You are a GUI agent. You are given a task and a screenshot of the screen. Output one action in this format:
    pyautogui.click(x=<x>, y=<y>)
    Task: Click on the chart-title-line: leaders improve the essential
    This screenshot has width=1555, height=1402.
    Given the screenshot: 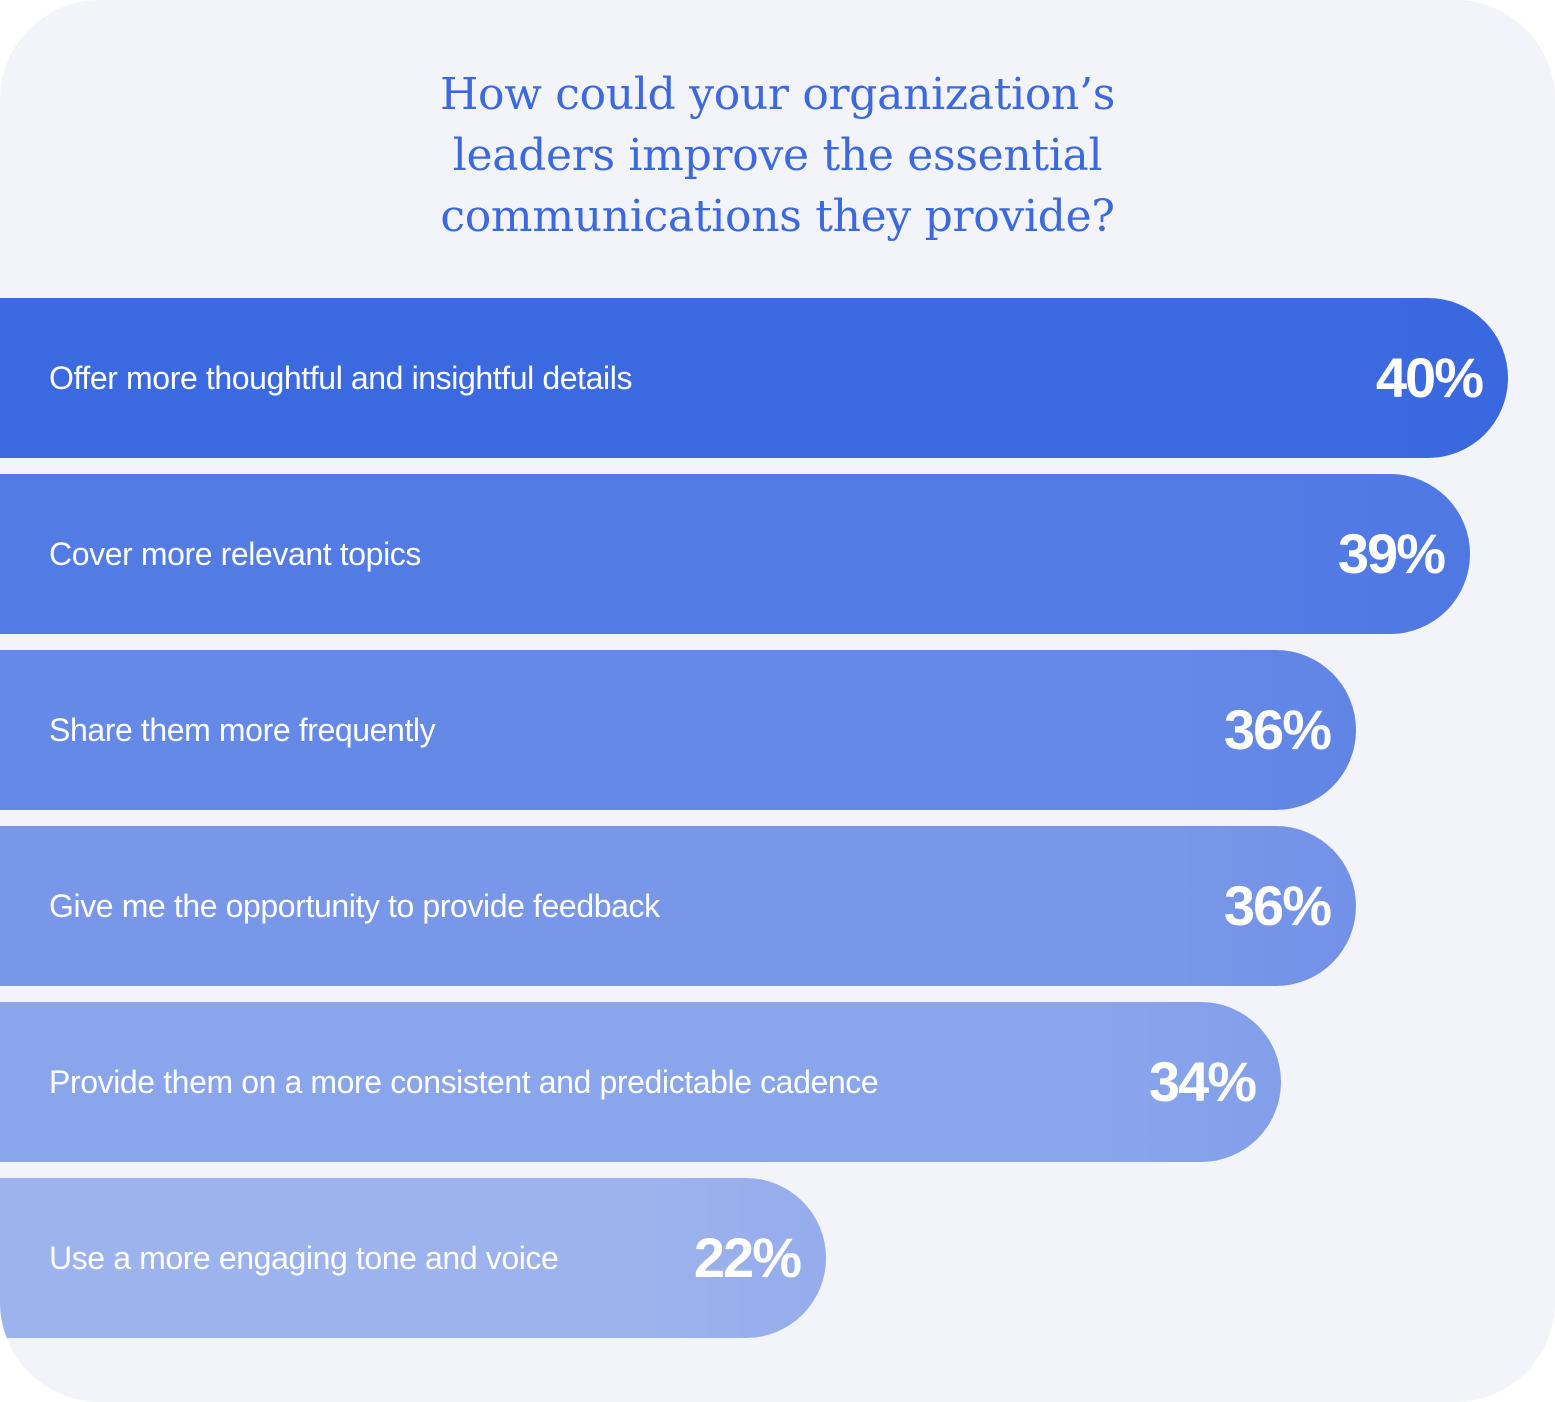 What is the action you would take?
    pyautogui.click(x=777, y=155)
    